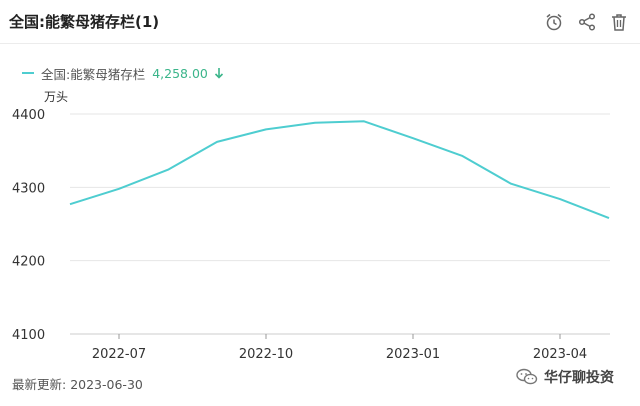 The height and width of the screenshot is (406, 640). What do you see at coordinates (28, 335) in the screenshot?
I see `y-tick-label: 4100` at bounding box center [28, 335].